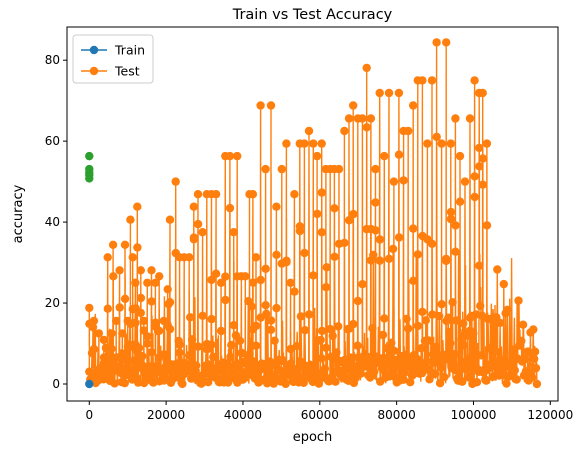  Describe the element at coordinates (166, 415) in the screenshot. I see `x-tick-label: 20000` at that location.